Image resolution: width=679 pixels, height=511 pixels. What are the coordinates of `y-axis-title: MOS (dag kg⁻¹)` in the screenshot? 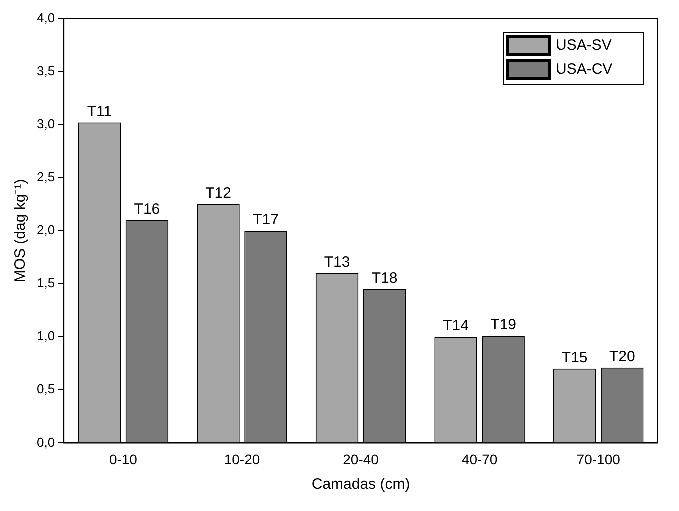 It's located at (21, 231).